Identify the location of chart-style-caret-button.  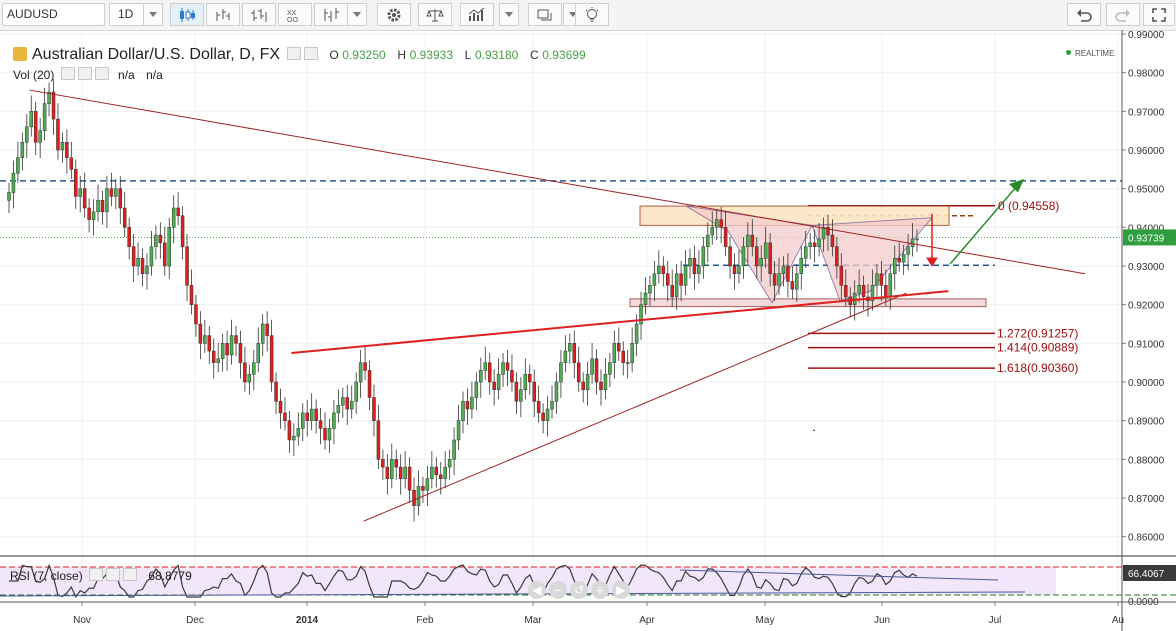
(357, 14).